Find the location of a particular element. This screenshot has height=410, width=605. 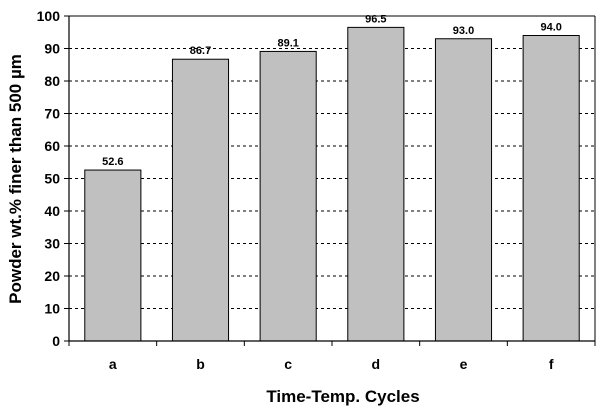

bar-value-label: 89.1 is located at coordinates (287, 43).